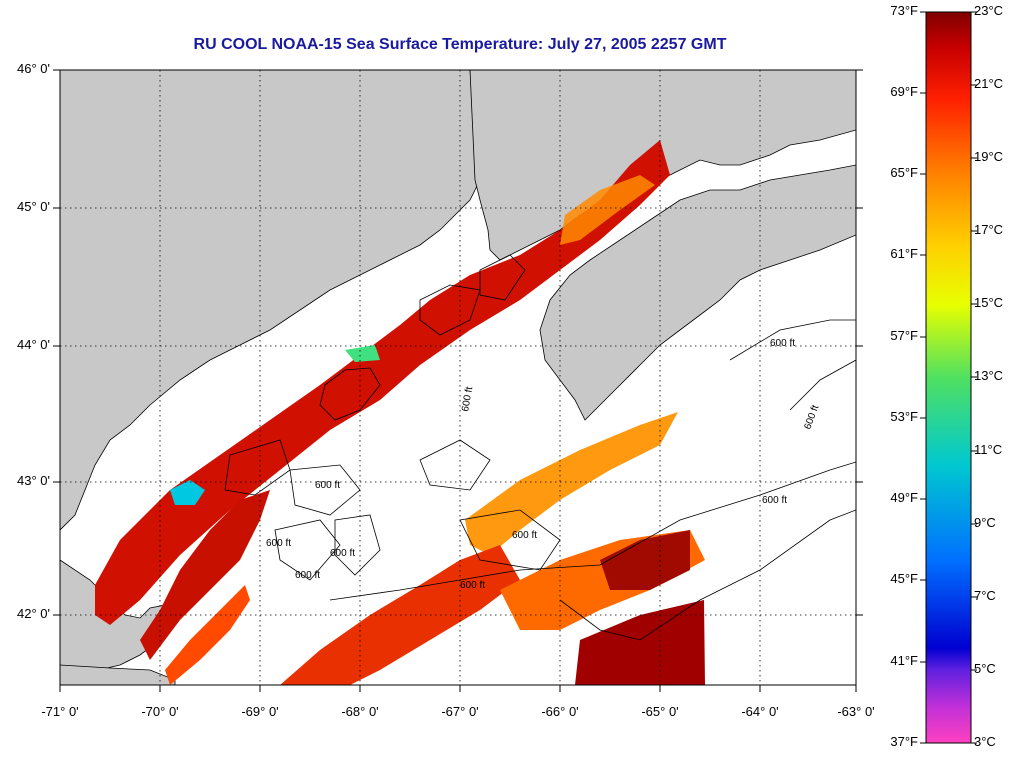 This screenshot has height=761, width=1016. What do you see at coordinates (640, 642) in the screenshot?
I see `sst-swath-southeast-dark` at bounding box center [640, 642].